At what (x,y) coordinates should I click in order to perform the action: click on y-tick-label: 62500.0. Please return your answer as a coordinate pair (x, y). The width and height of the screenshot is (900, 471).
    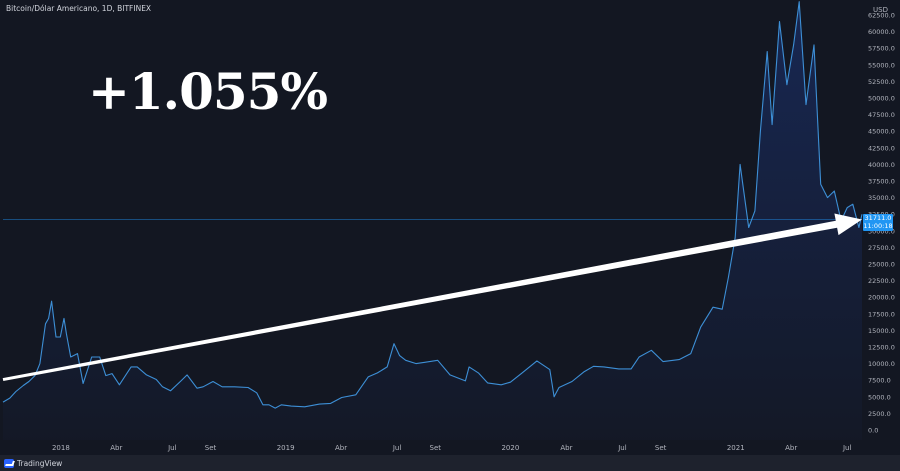
    Looking at the image, I should click on (881, 16).